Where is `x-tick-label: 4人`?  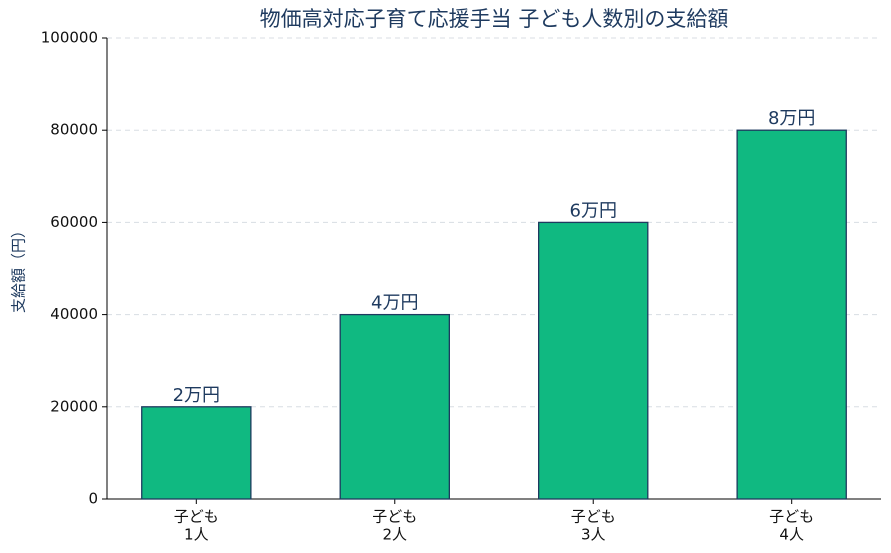 x-tick-label: 4人 is located at coordinates (791, 535).